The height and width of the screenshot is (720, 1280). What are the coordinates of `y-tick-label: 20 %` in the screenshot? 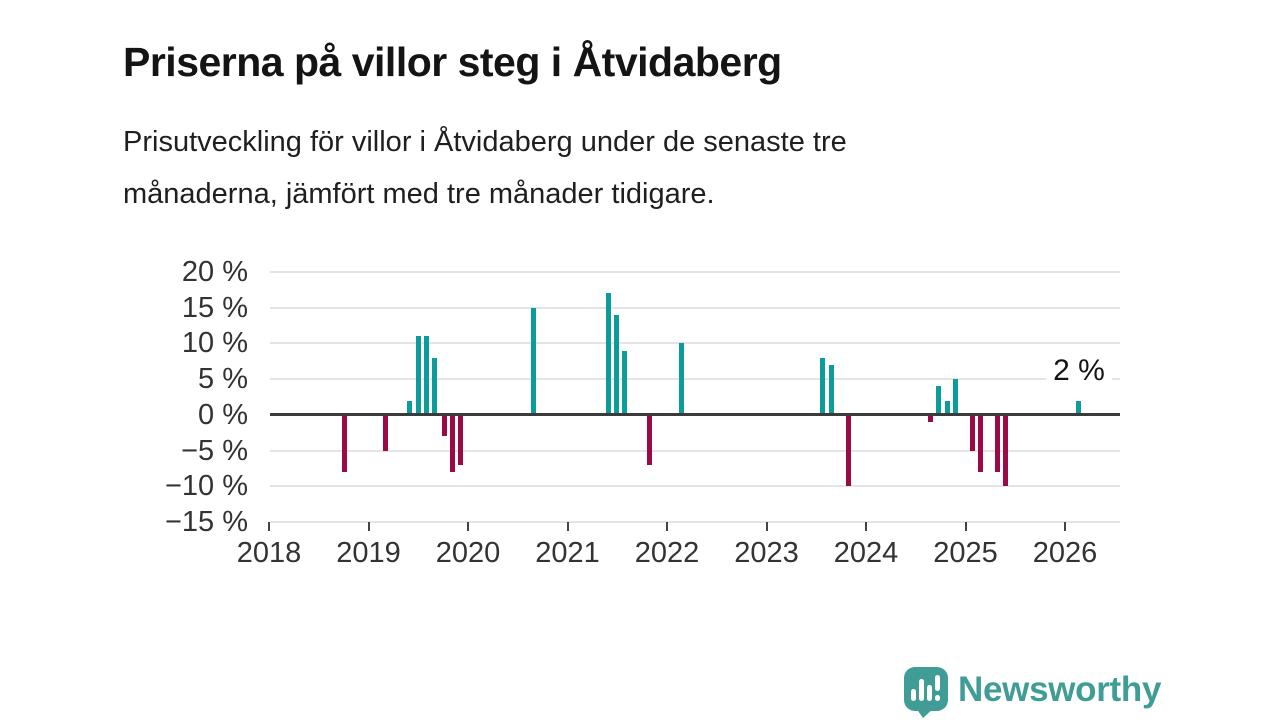 It's located at (214, 272).